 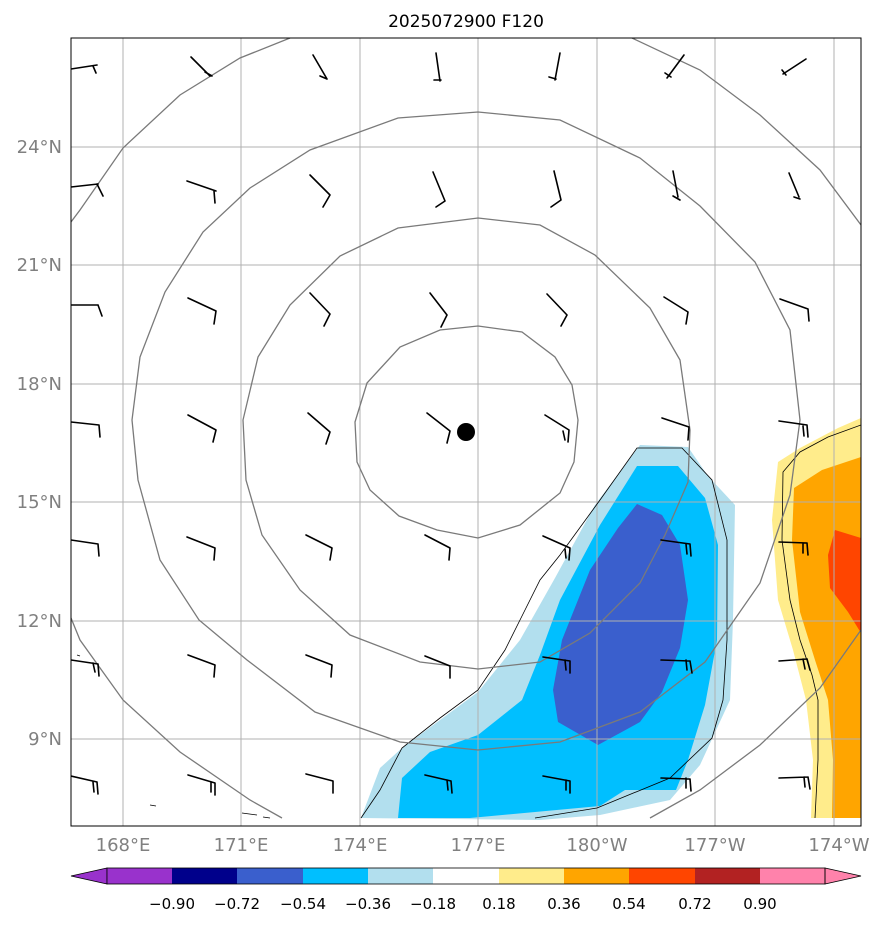 What do you see at coordinates (39, 621) in the screenshot?
I see `lat-tick-label: 12°N` at bounding box center [39, 621].